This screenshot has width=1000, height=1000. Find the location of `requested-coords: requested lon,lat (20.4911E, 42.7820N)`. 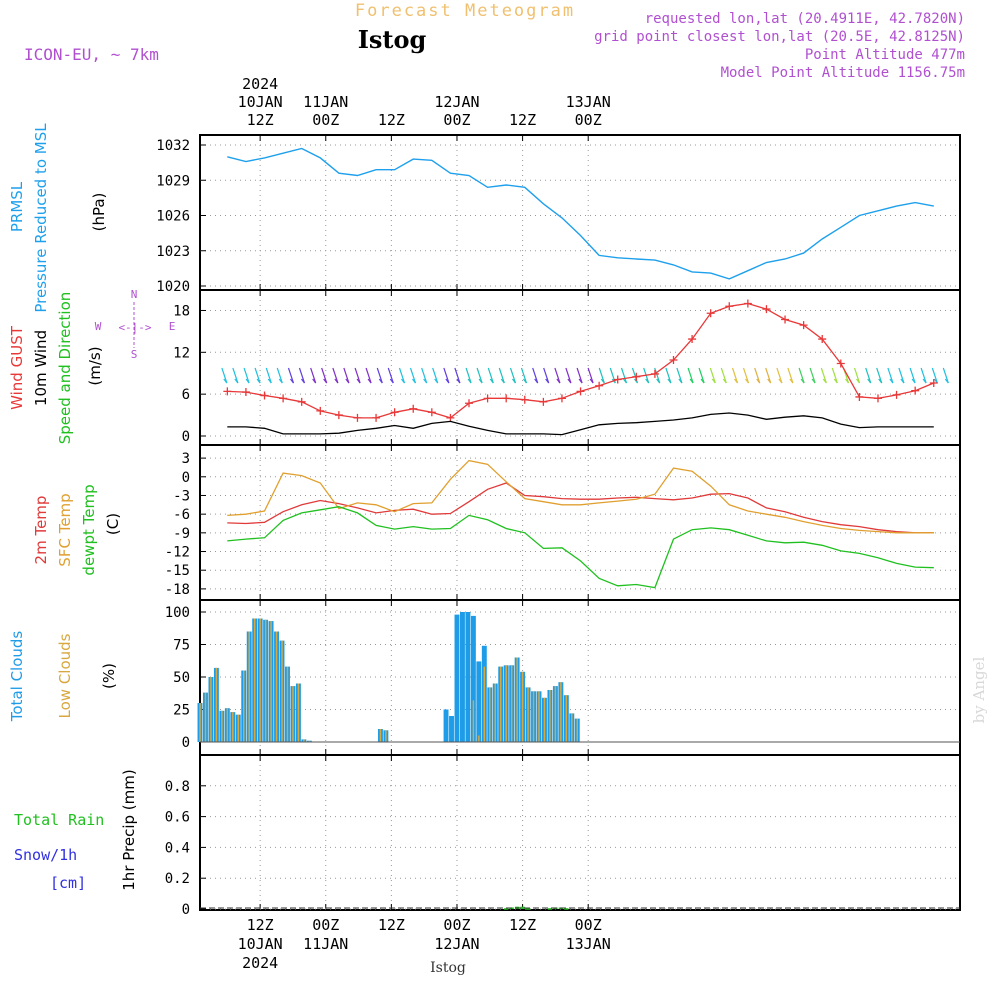

requested-coords: requested lon,lat (20.4911E, 42.7820N) is located at coordinates (805, 19).